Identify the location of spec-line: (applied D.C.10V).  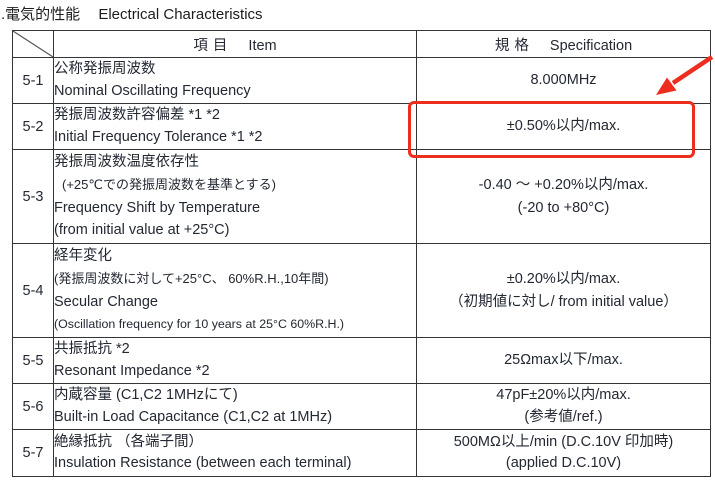
(563, 463).